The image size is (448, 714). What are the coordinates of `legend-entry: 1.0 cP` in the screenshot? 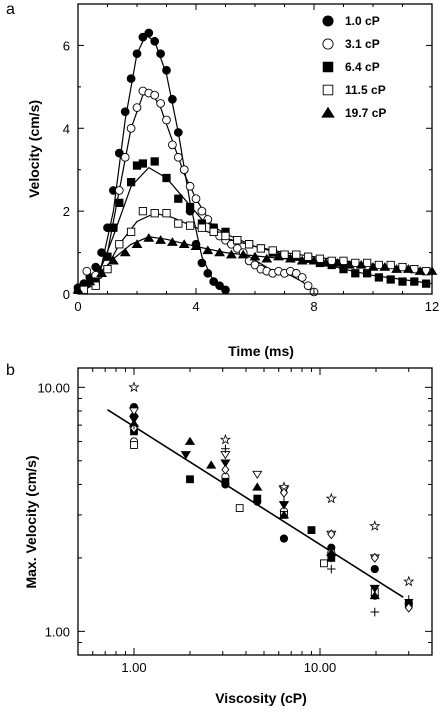 It's located at (351, 21).